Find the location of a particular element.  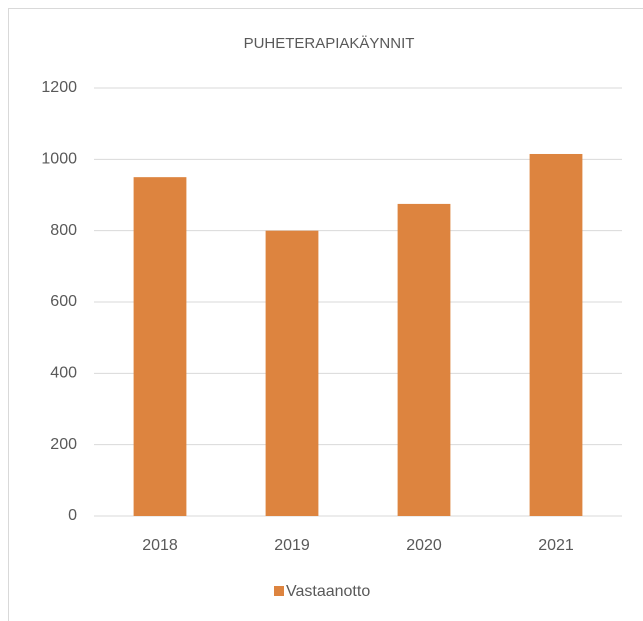

legend-swatch is located at coordinates (279, 591).